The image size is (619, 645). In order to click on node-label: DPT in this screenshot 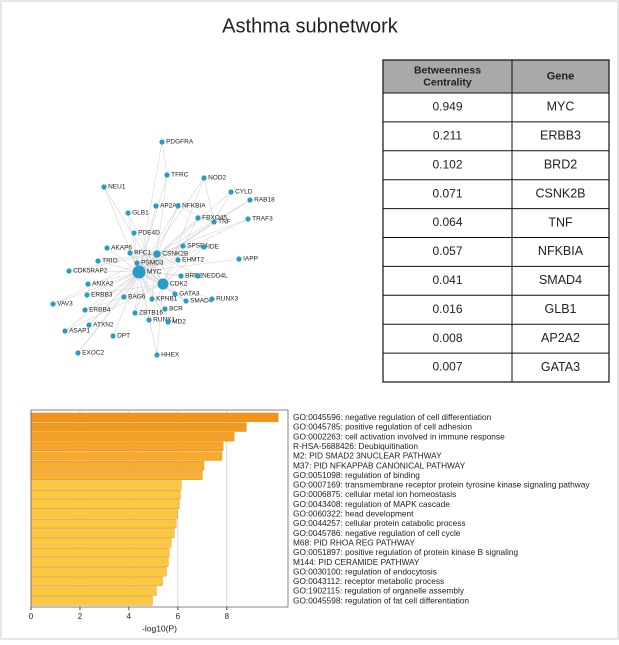, I will do `click(123, 336)`.